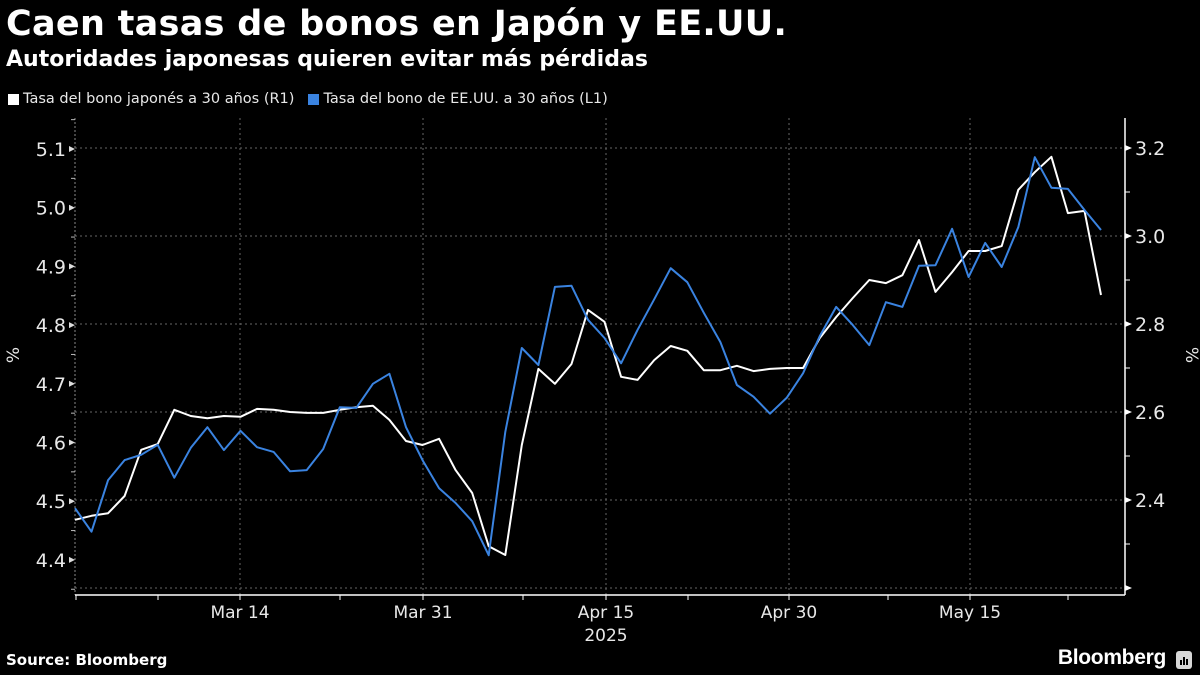  What do you see at coordinates (1111, 657) in the screenshot?
I see `bloomberg-logo: Bloomberg` at bounding box center [1111, 657].